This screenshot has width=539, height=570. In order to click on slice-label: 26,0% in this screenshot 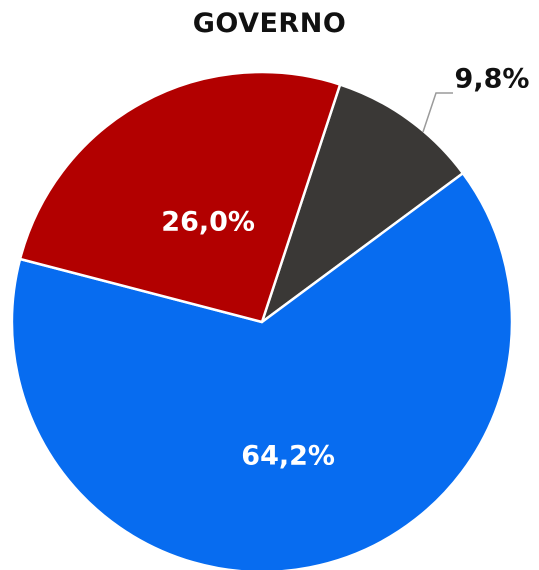, I will do `click(208, 222)`.